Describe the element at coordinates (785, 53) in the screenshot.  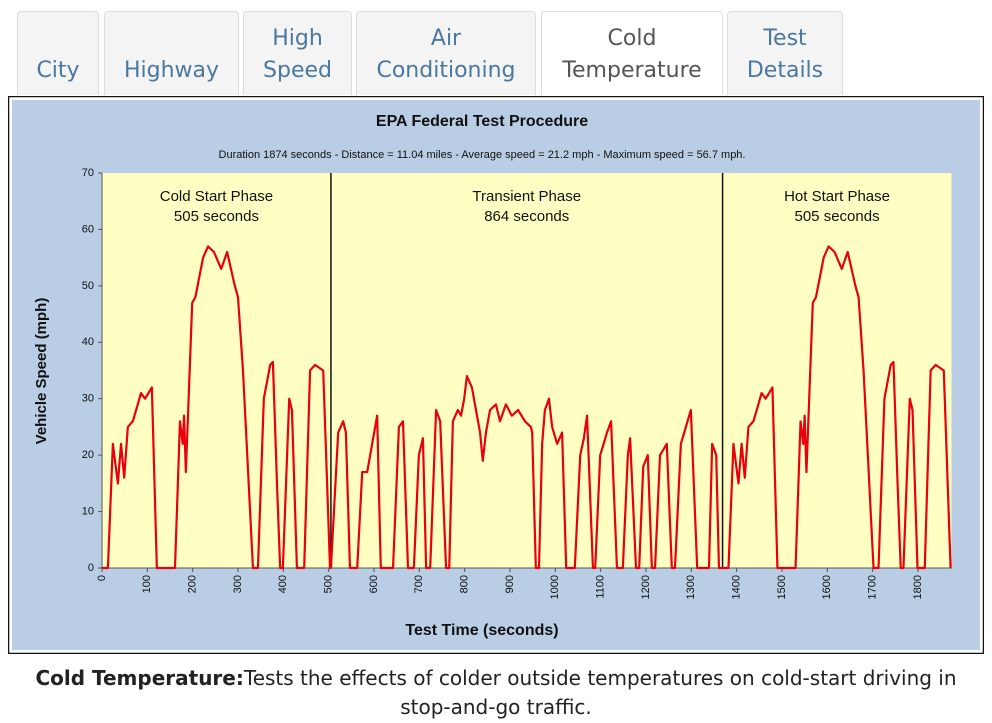
I see `tab: Test Details` at that location.